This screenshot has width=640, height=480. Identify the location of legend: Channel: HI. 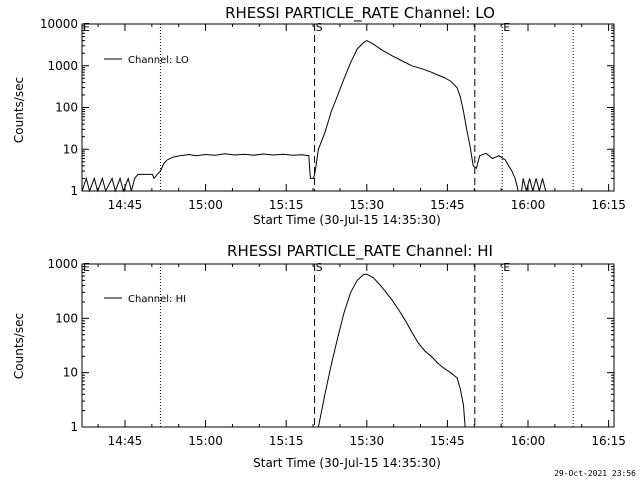
(145, 299).